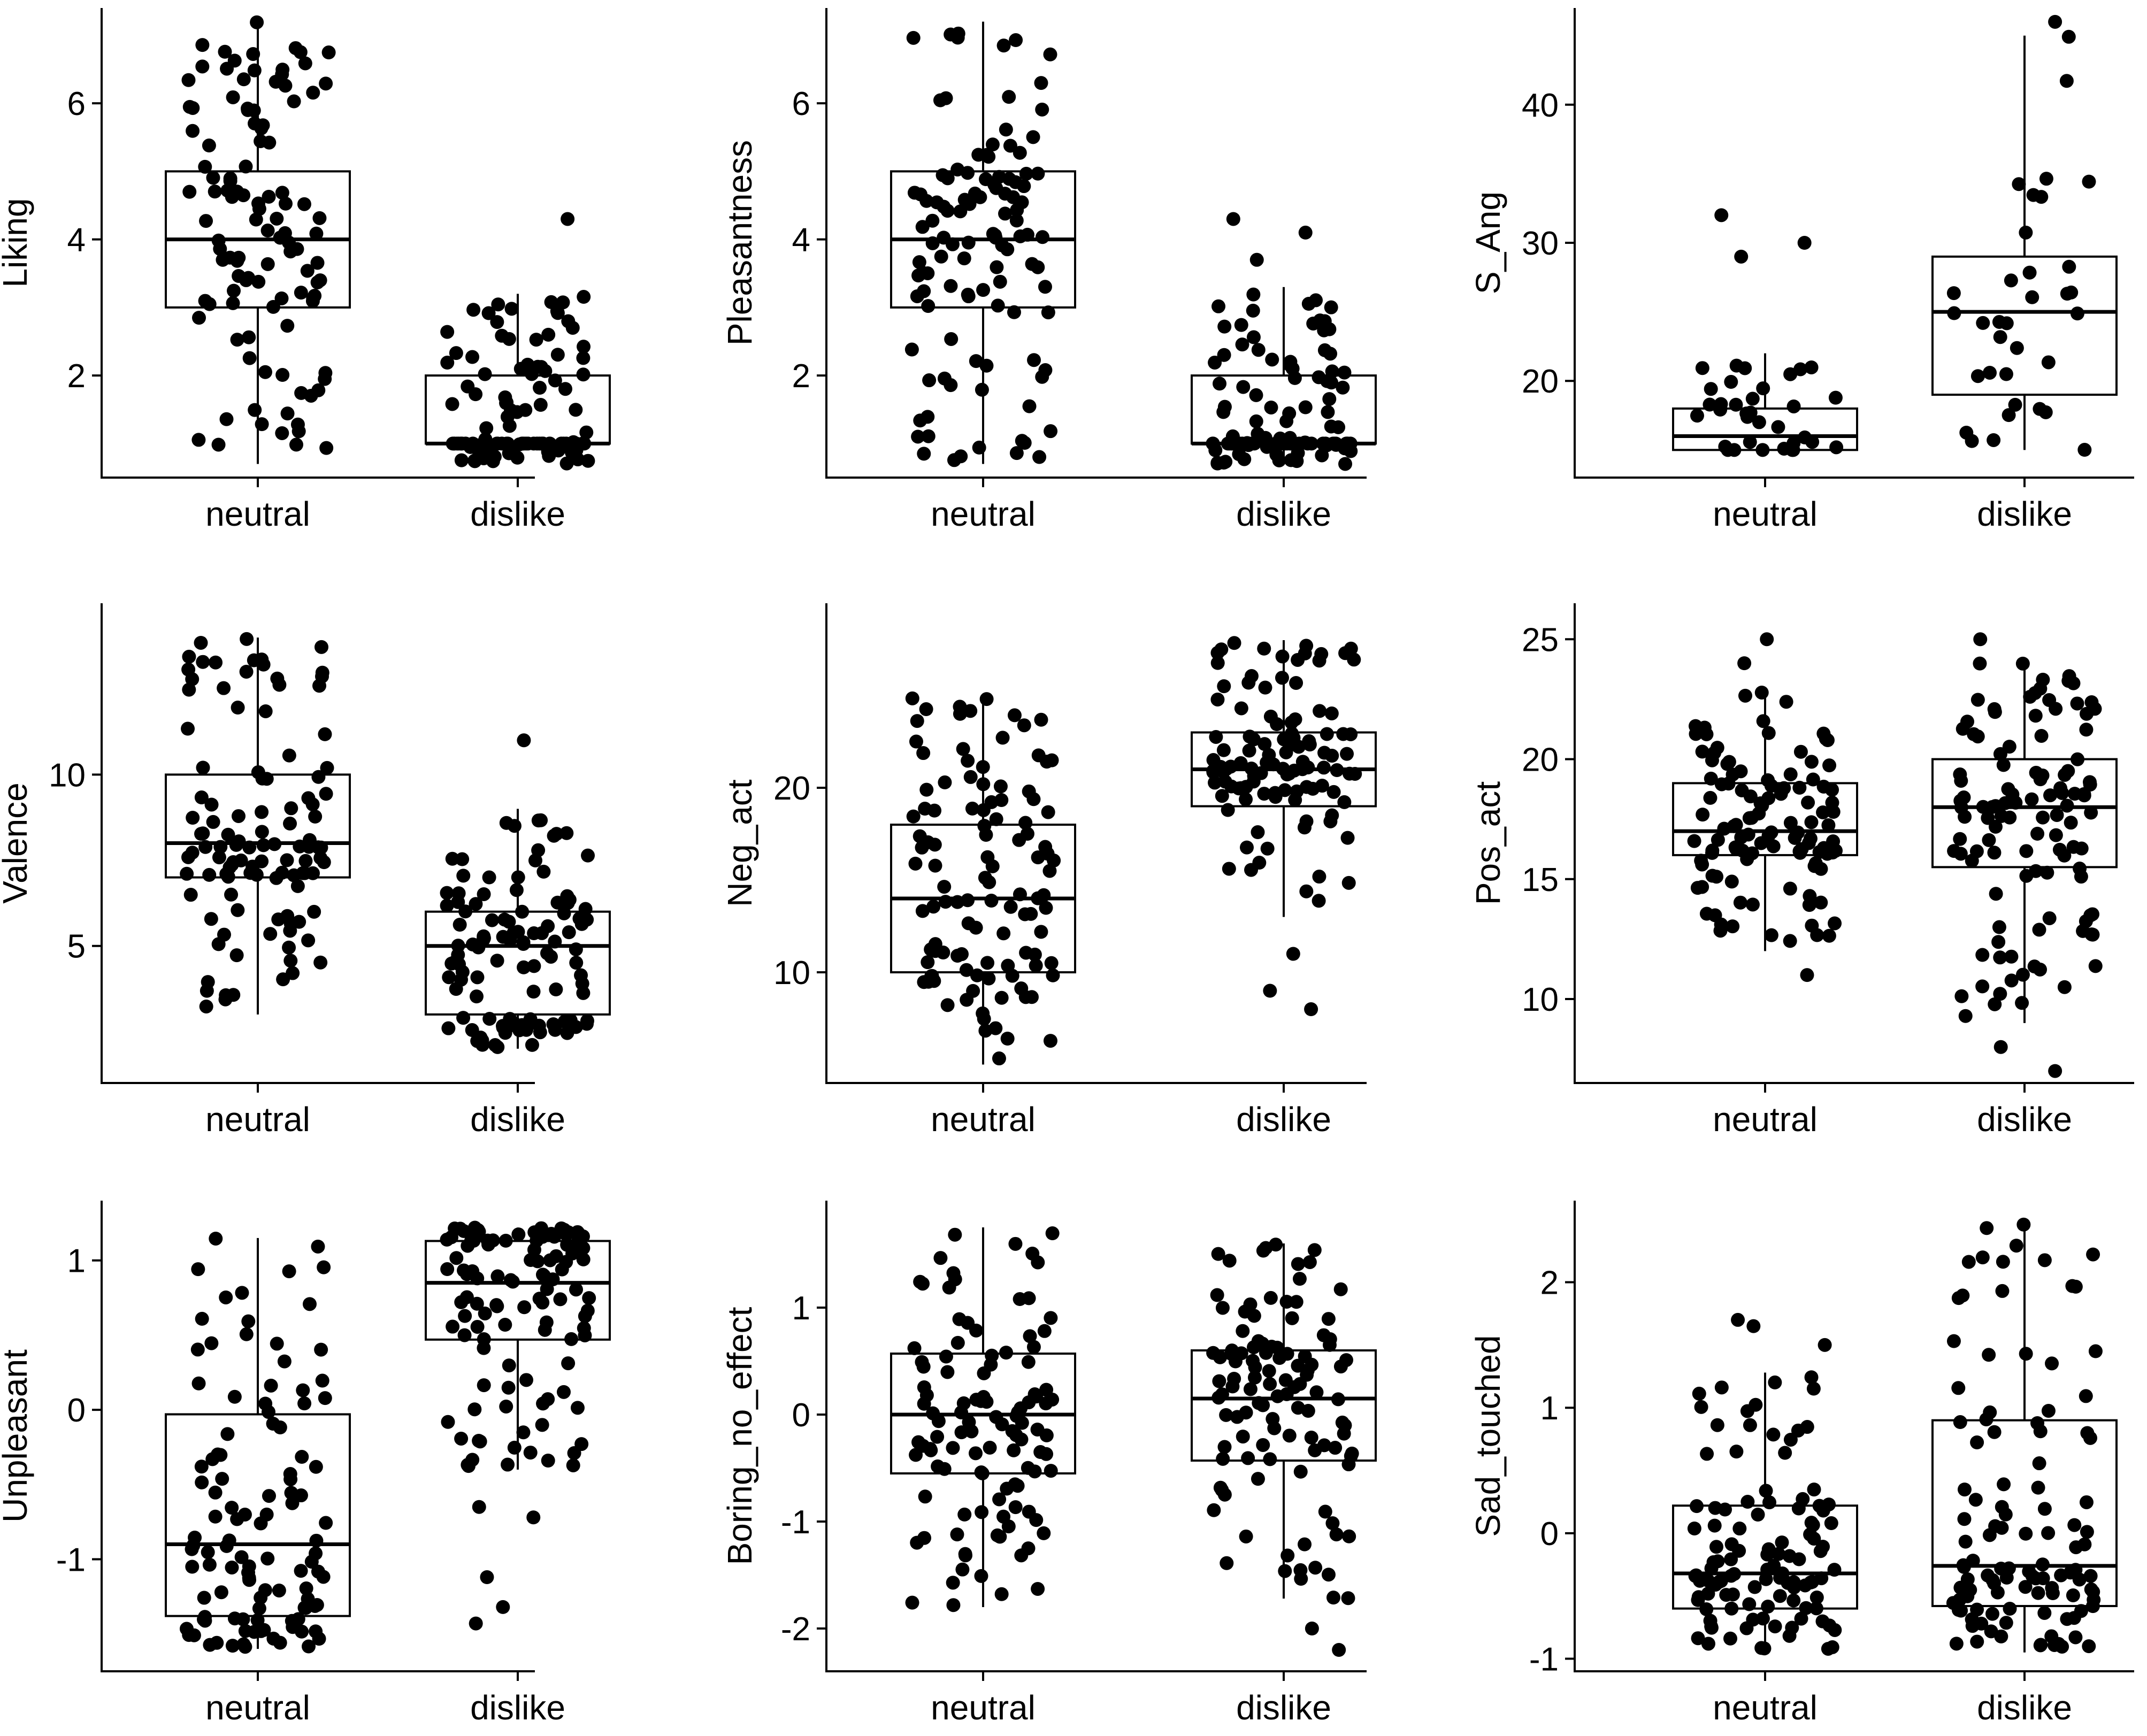 This screenshot has width=2147, height=1736. Describe the element at coordinates (258, 1515) in the screenshot. I see `iqr-box` at that location.